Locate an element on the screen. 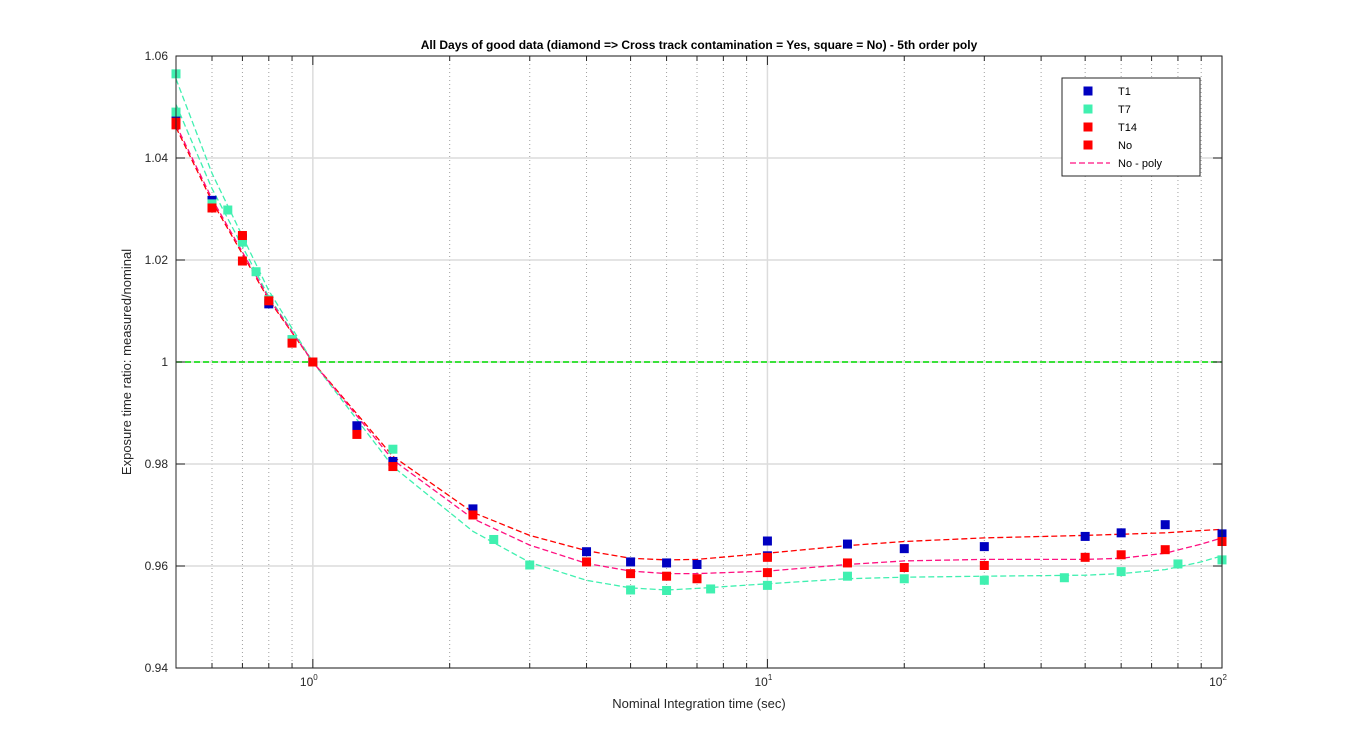  y-tick-label: 1.06 is located at coordinates (157, 56).